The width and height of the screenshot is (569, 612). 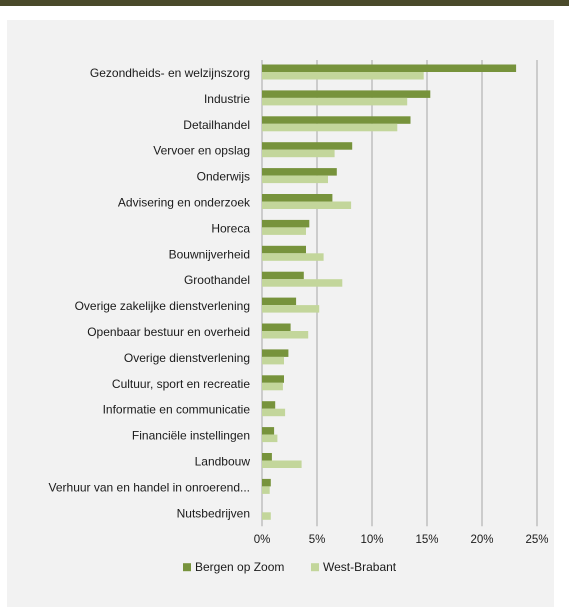 What do you see at coordinates (216, 125) in the screenshot?
I see `category-label: Detailhandel` at bounding box center [216, 125].